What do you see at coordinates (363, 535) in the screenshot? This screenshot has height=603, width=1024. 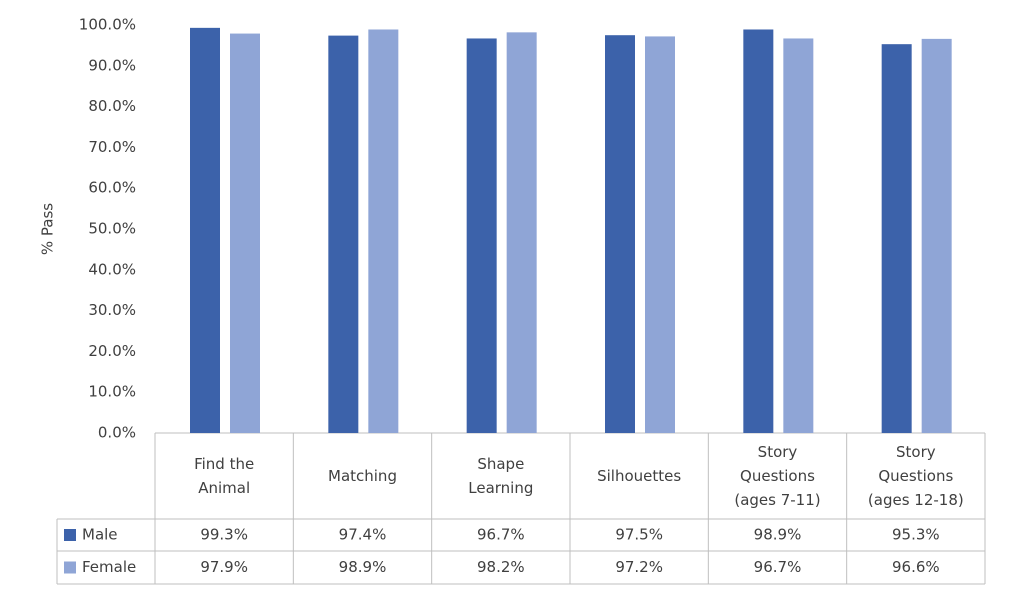 I see `table-value: 97.4%` at bounding box center [363, 535].